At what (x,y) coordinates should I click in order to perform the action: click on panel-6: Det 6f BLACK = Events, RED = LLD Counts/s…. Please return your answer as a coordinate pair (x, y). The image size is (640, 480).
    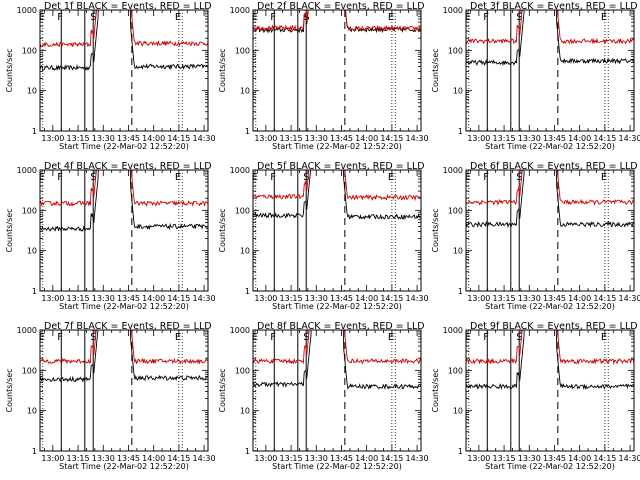
    Looking at the image, I should click on (535, 236).